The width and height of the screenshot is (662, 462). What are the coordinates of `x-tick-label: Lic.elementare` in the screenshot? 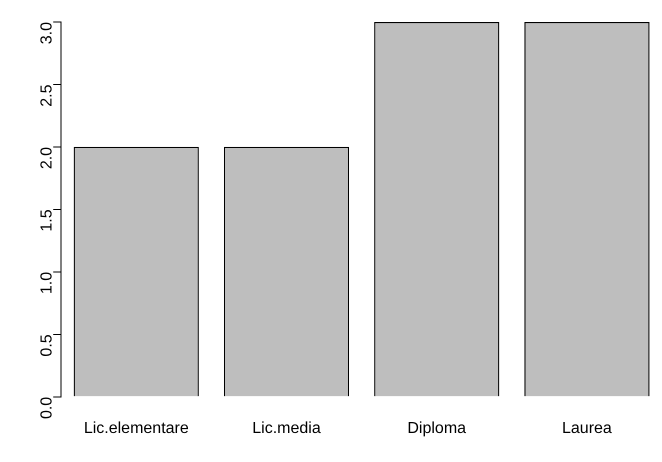 It's located at (136, 428).